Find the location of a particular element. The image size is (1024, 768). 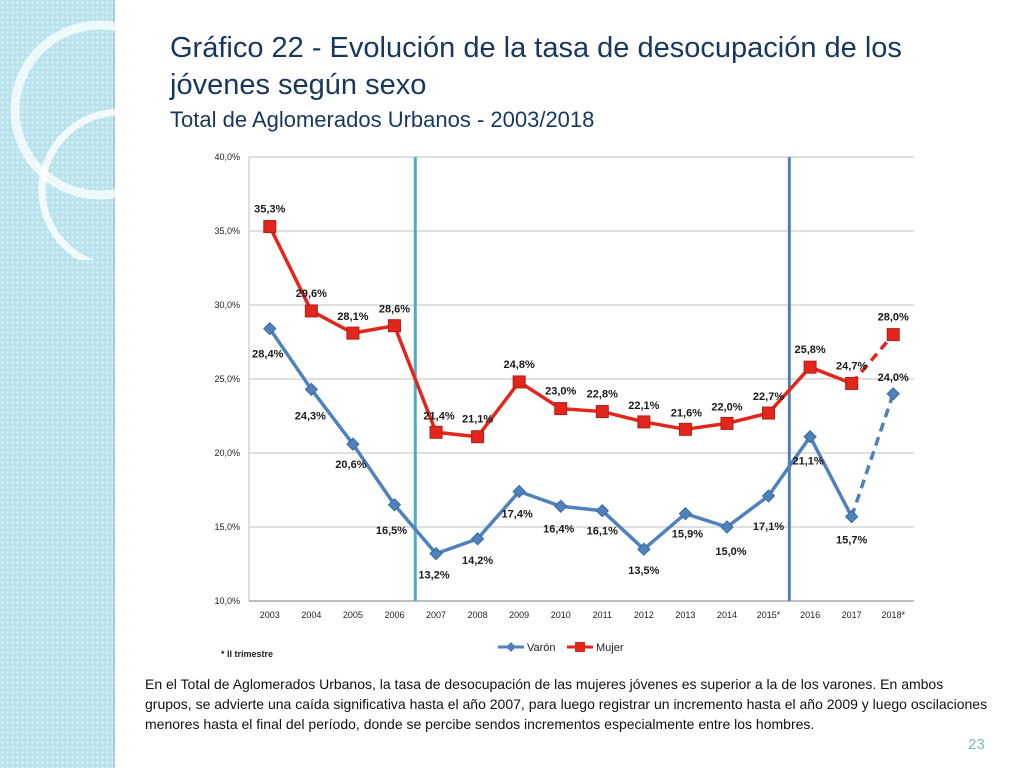

x-tick-label: 2005 is located at coordinates (353, 615).